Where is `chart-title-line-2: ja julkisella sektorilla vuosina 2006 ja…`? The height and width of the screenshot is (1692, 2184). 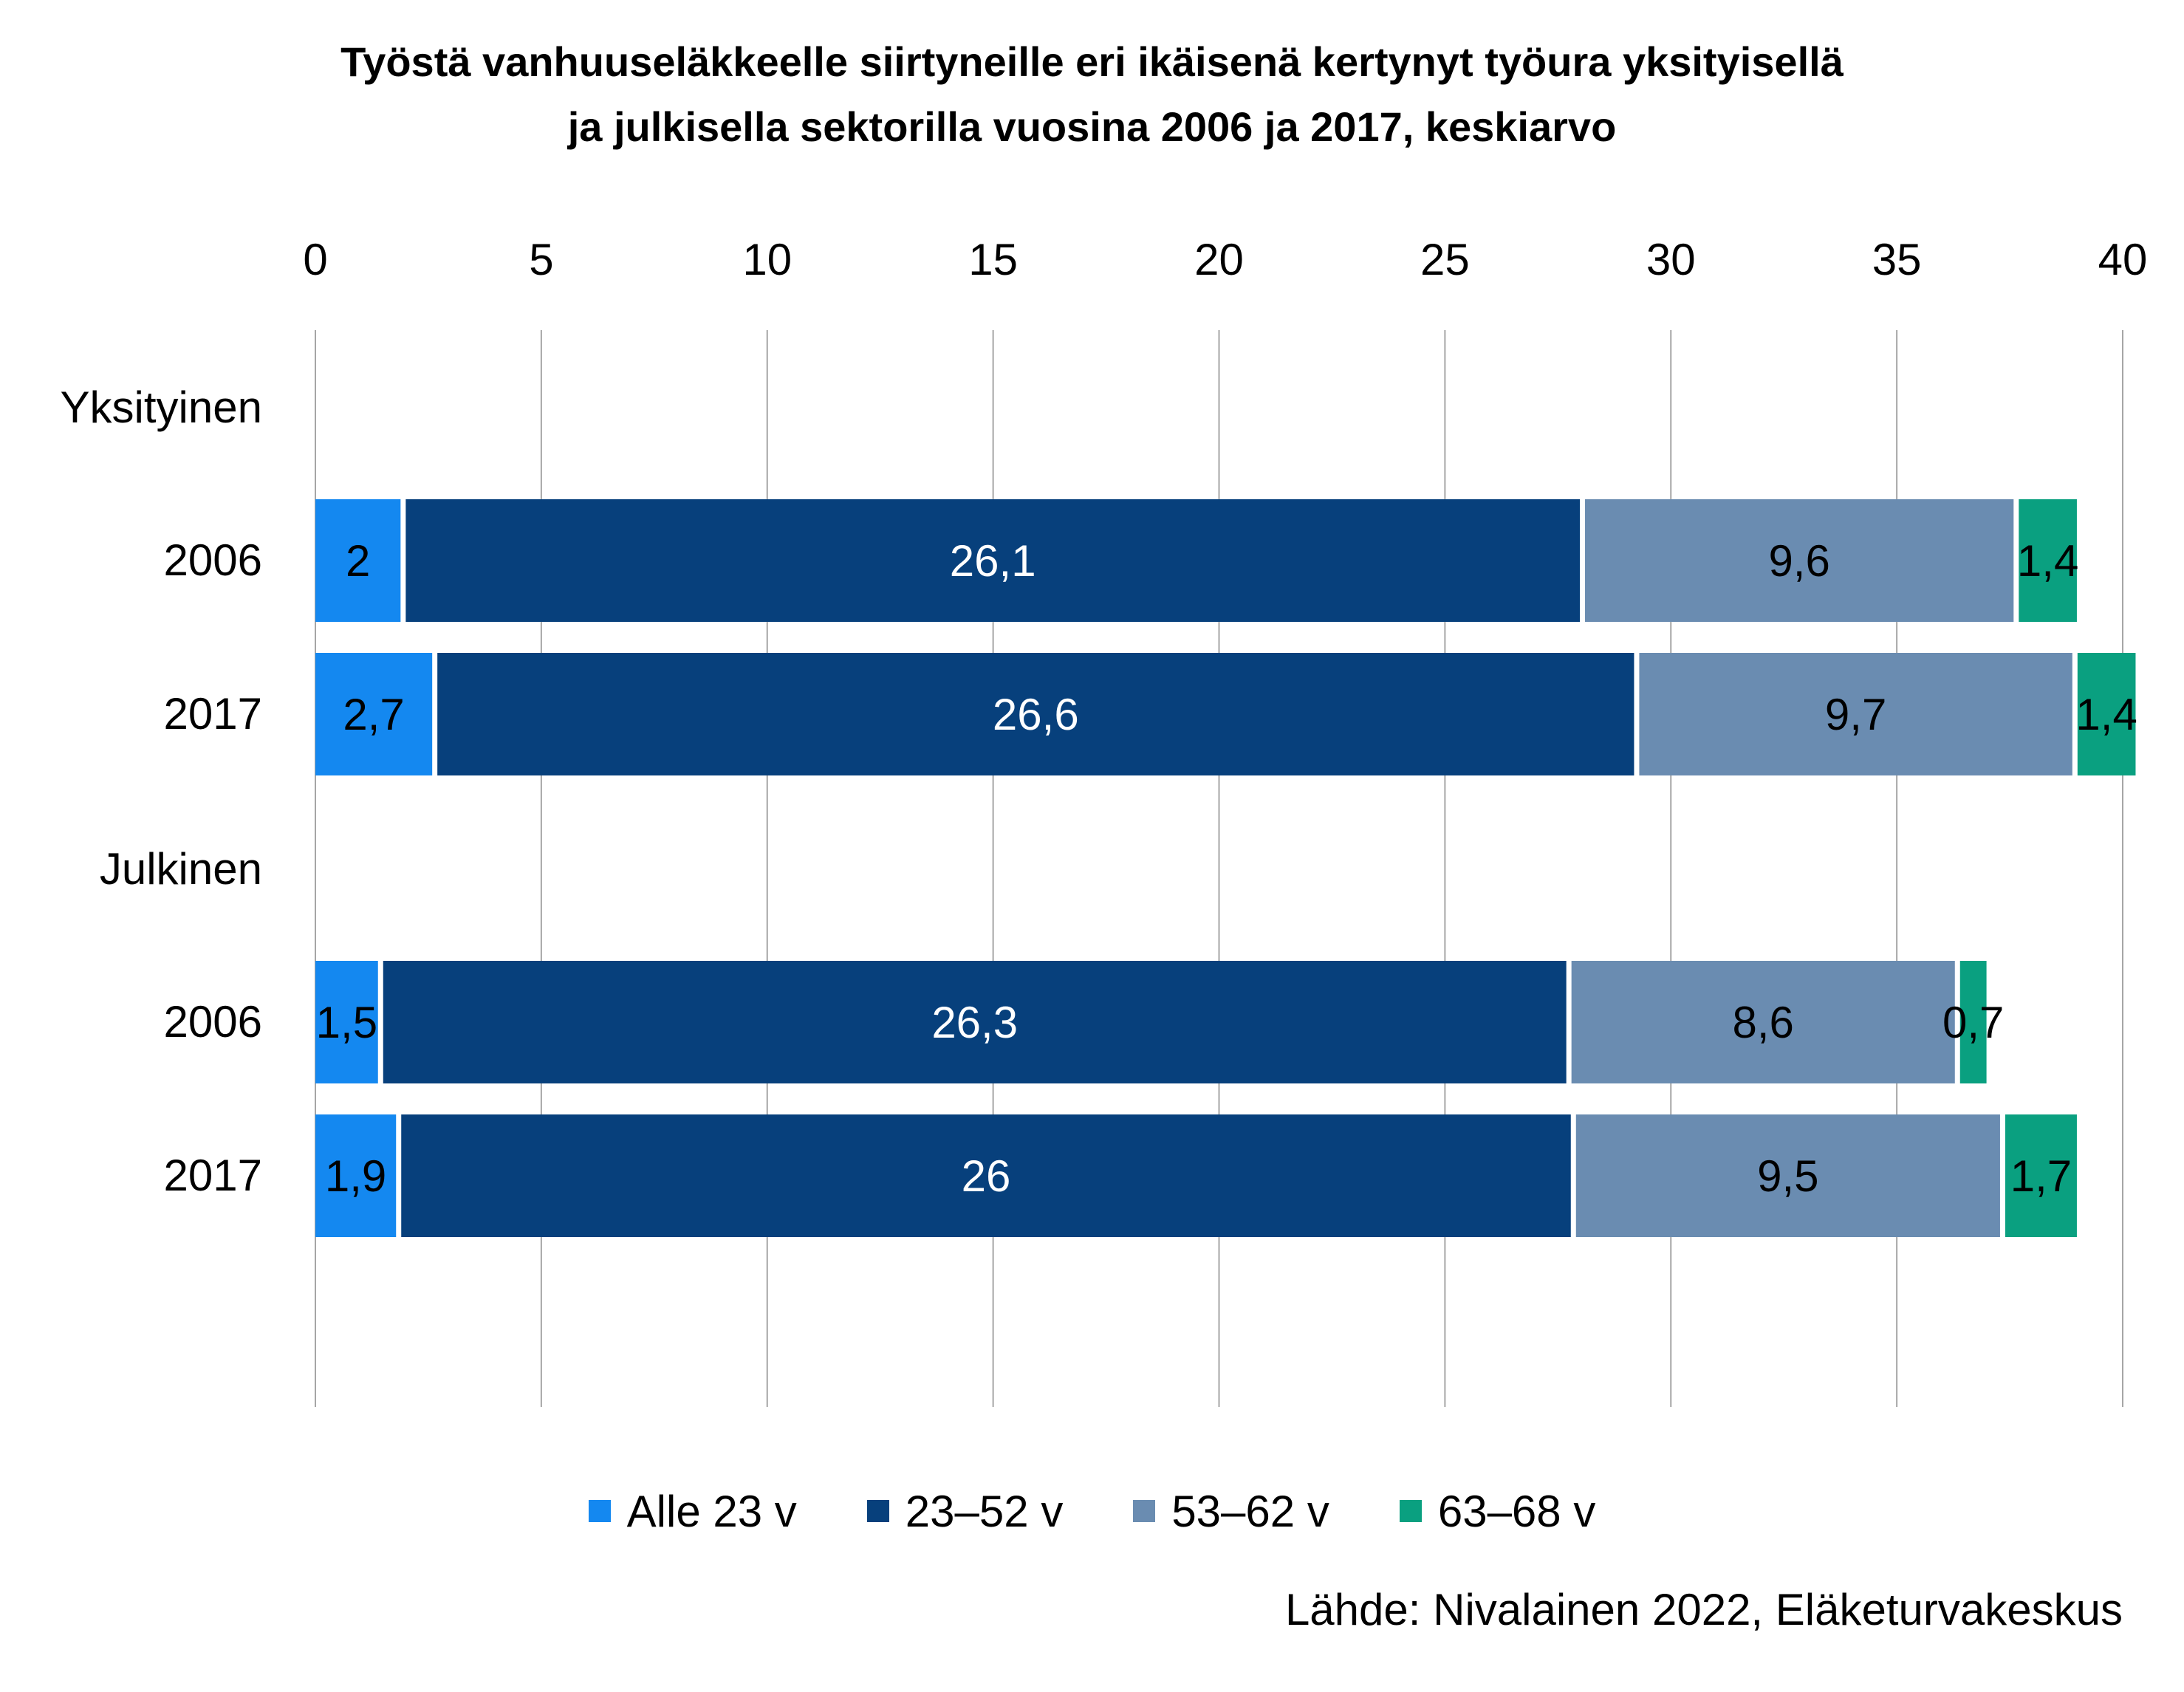 chart-title-line-2: ja julkisella sektorilla vuosina 2006 ja… is located at coordinates (1092, 126).